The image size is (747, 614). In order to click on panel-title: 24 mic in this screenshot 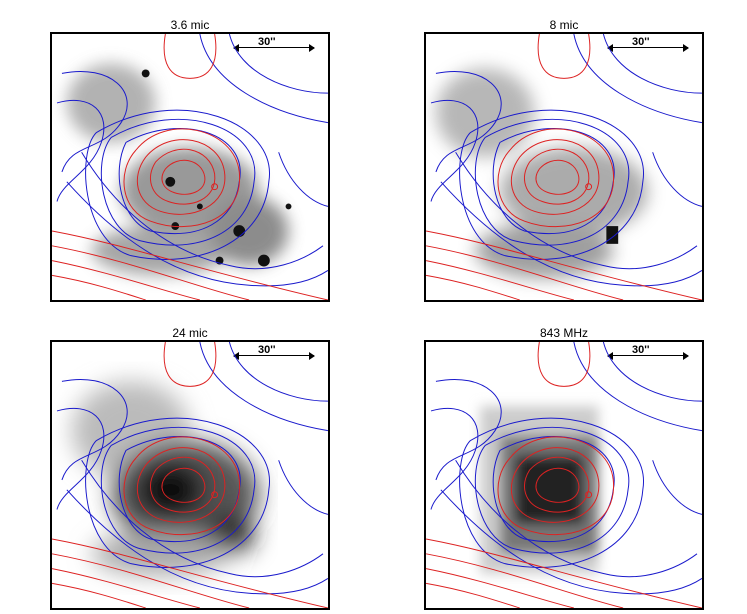, I will do `click(190, 333)`.